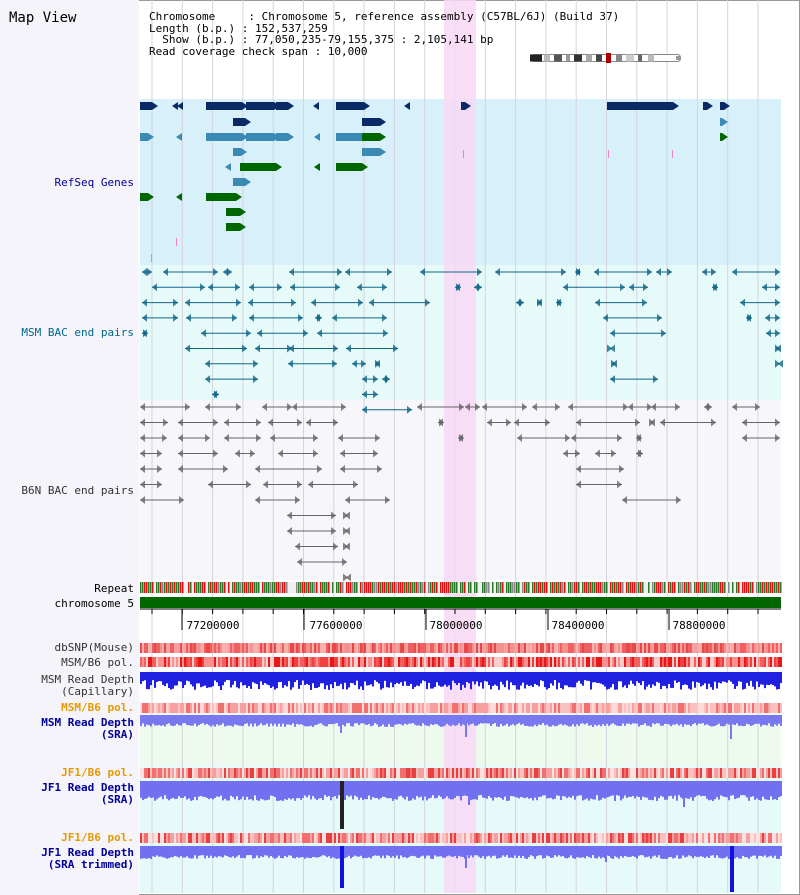  Describe the element at coordinates (117, 734) in the screenshot. I see `label-msm-read-depth-sra-sub: (SRA)` at that location.